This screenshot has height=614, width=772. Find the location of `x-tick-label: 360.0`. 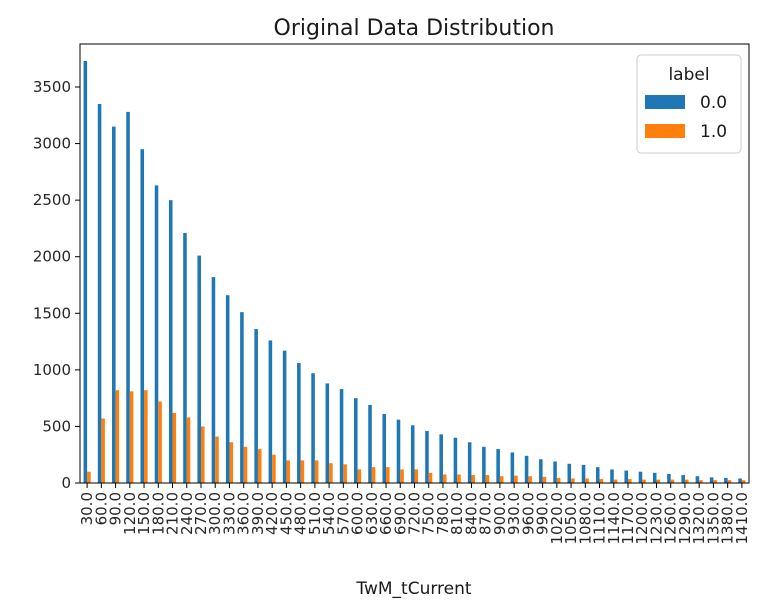

x-tick-label: 360.0 is located at coordinates (244, 513).